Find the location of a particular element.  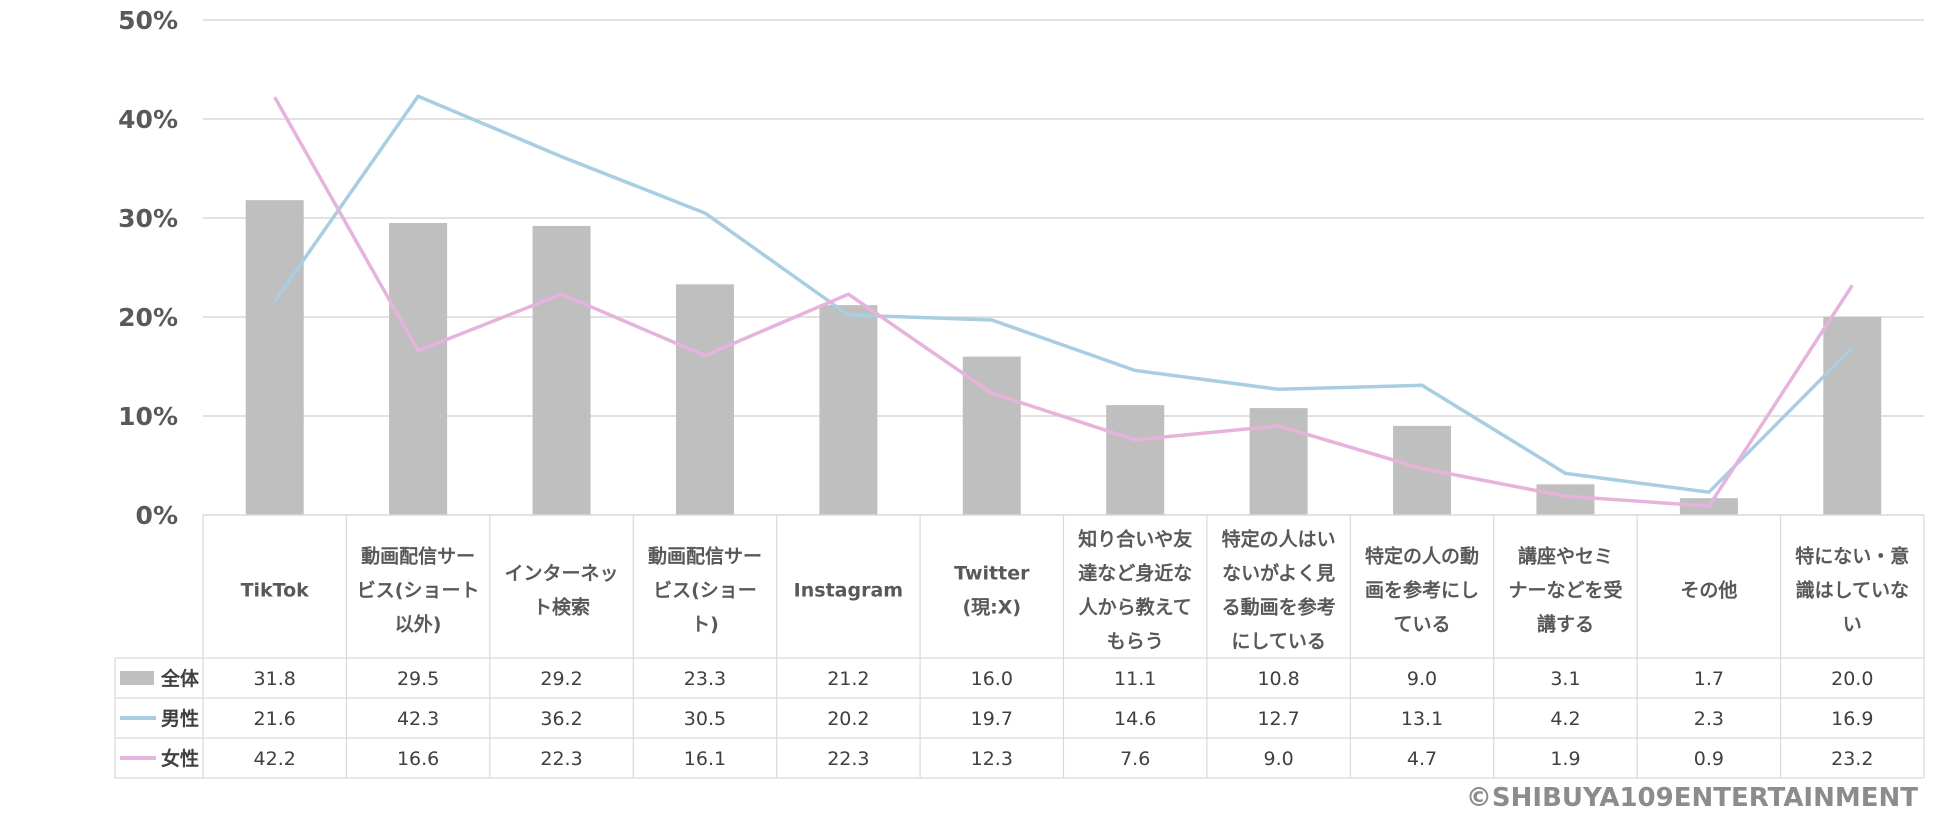

category-label: その他 is located at coordinates (1708, 590).